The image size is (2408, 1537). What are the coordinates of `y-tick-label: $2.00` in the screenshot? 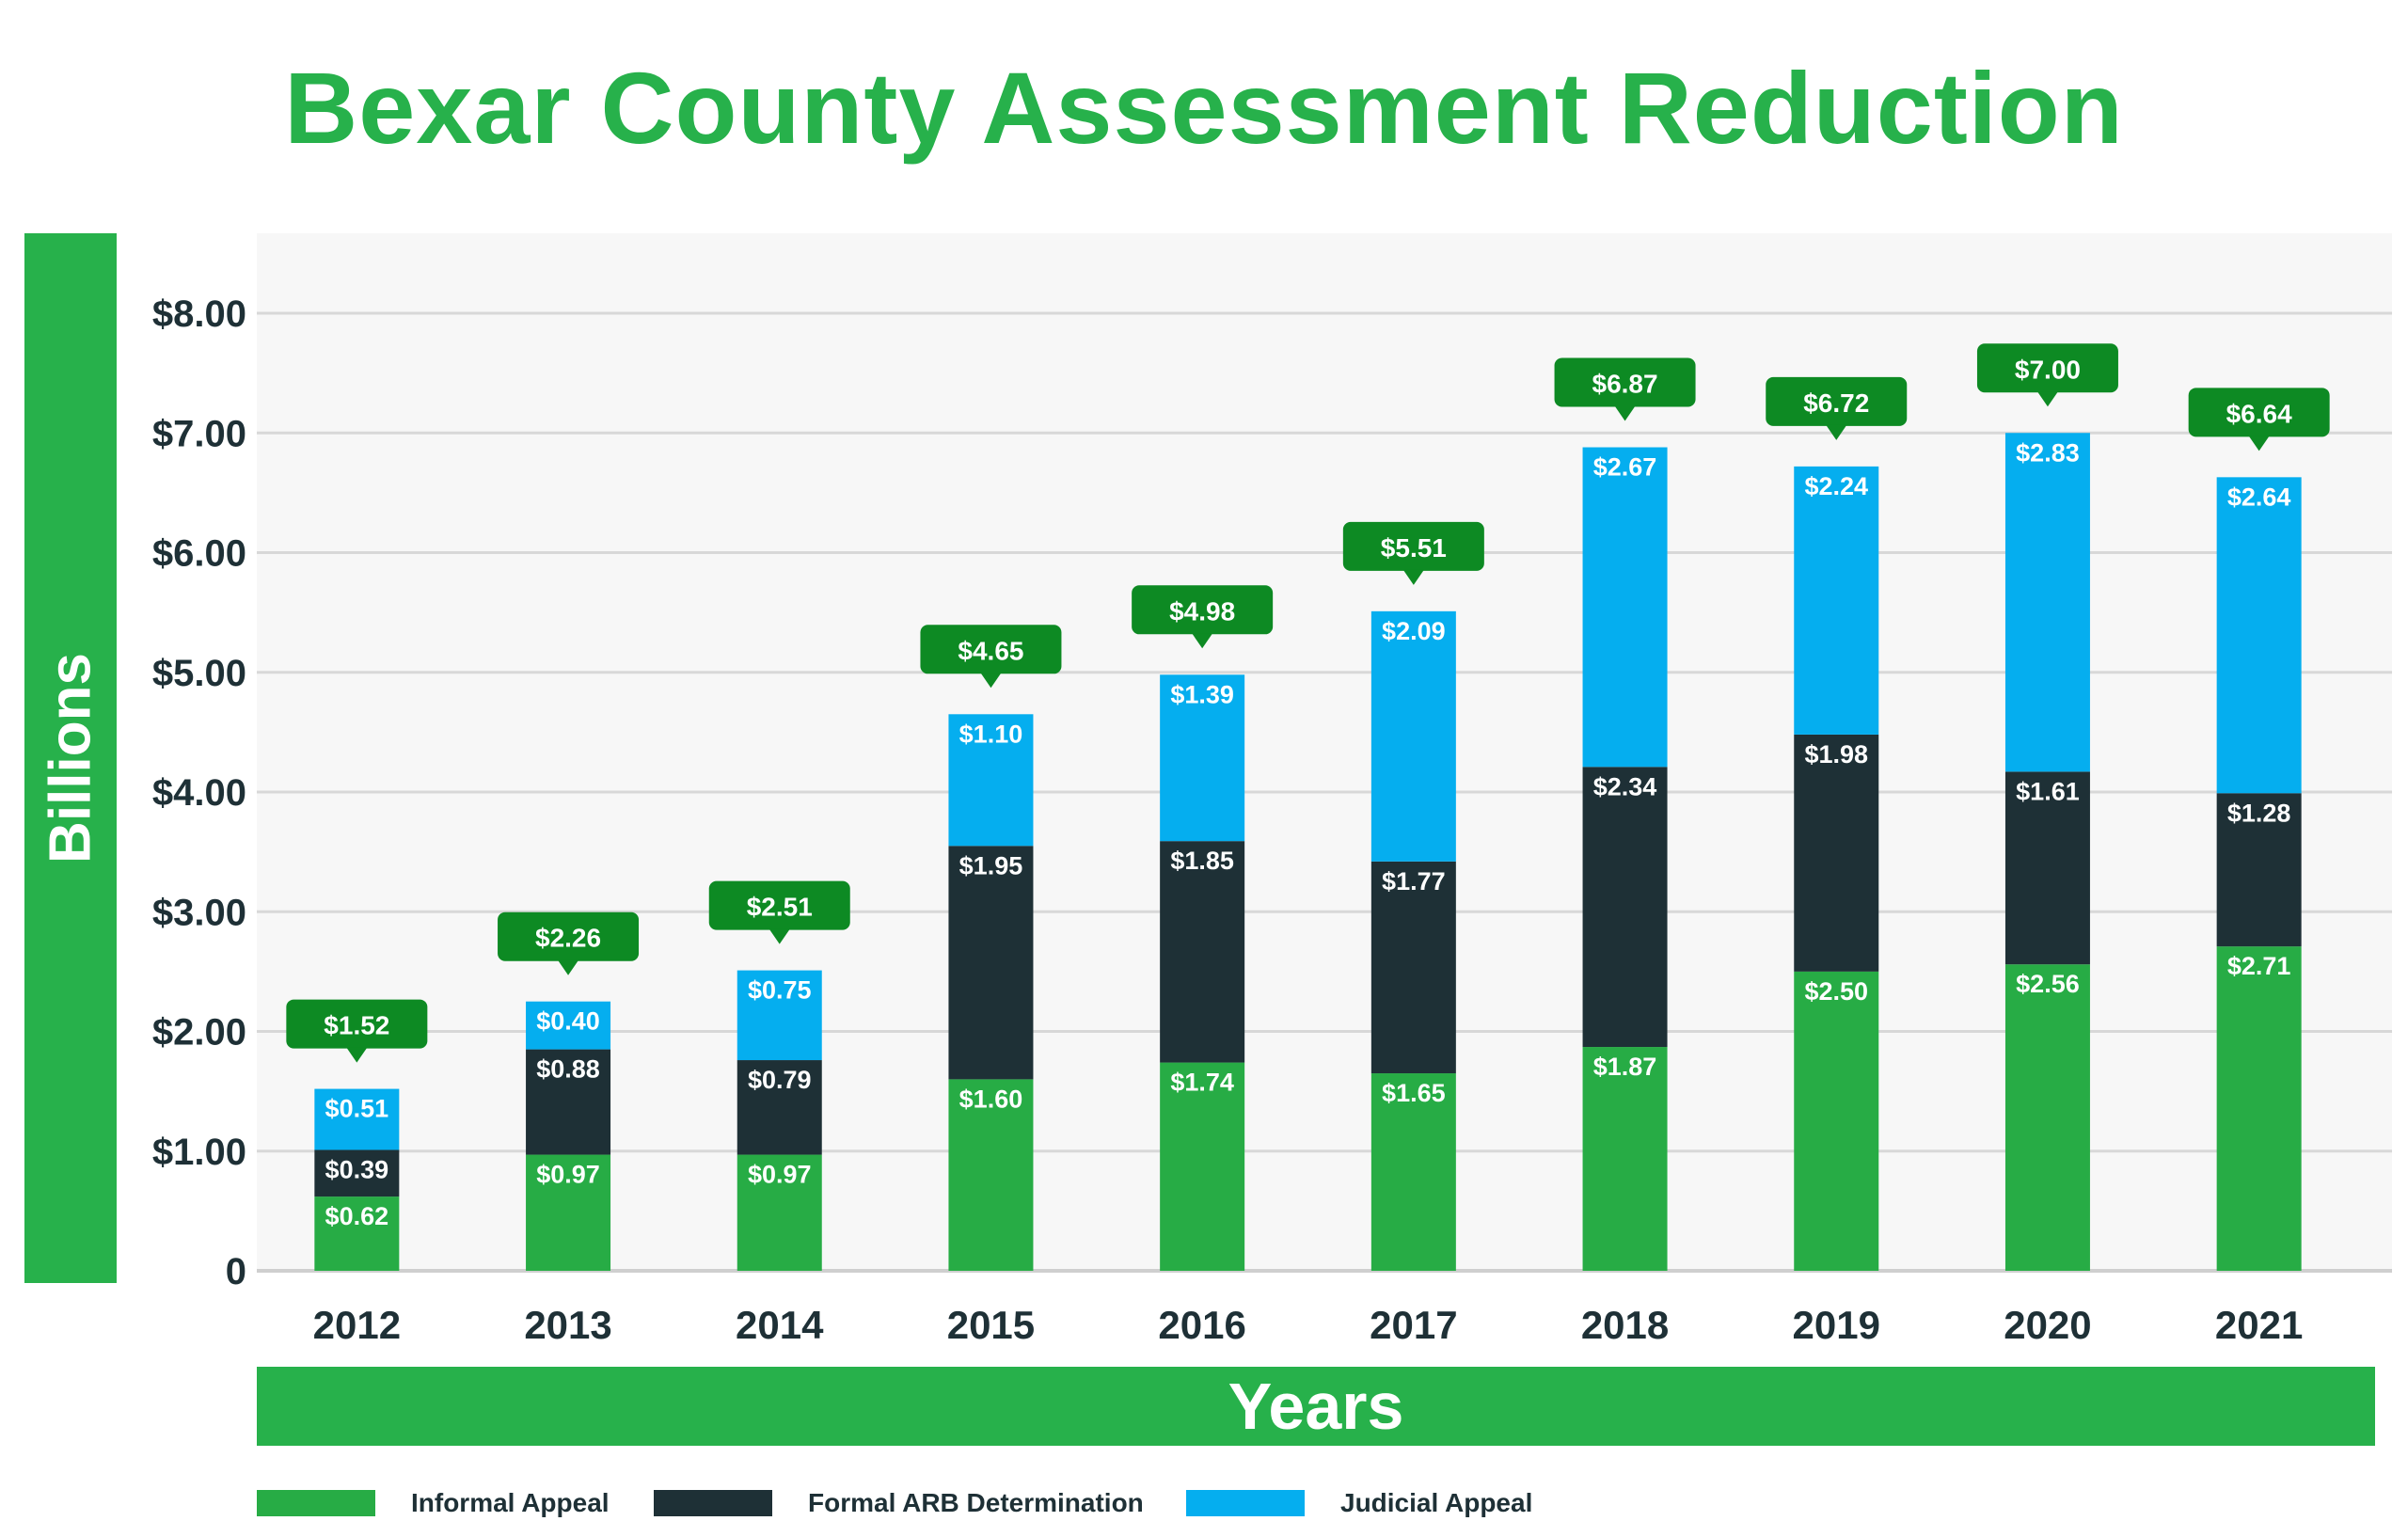 It's located at (199, 1033).